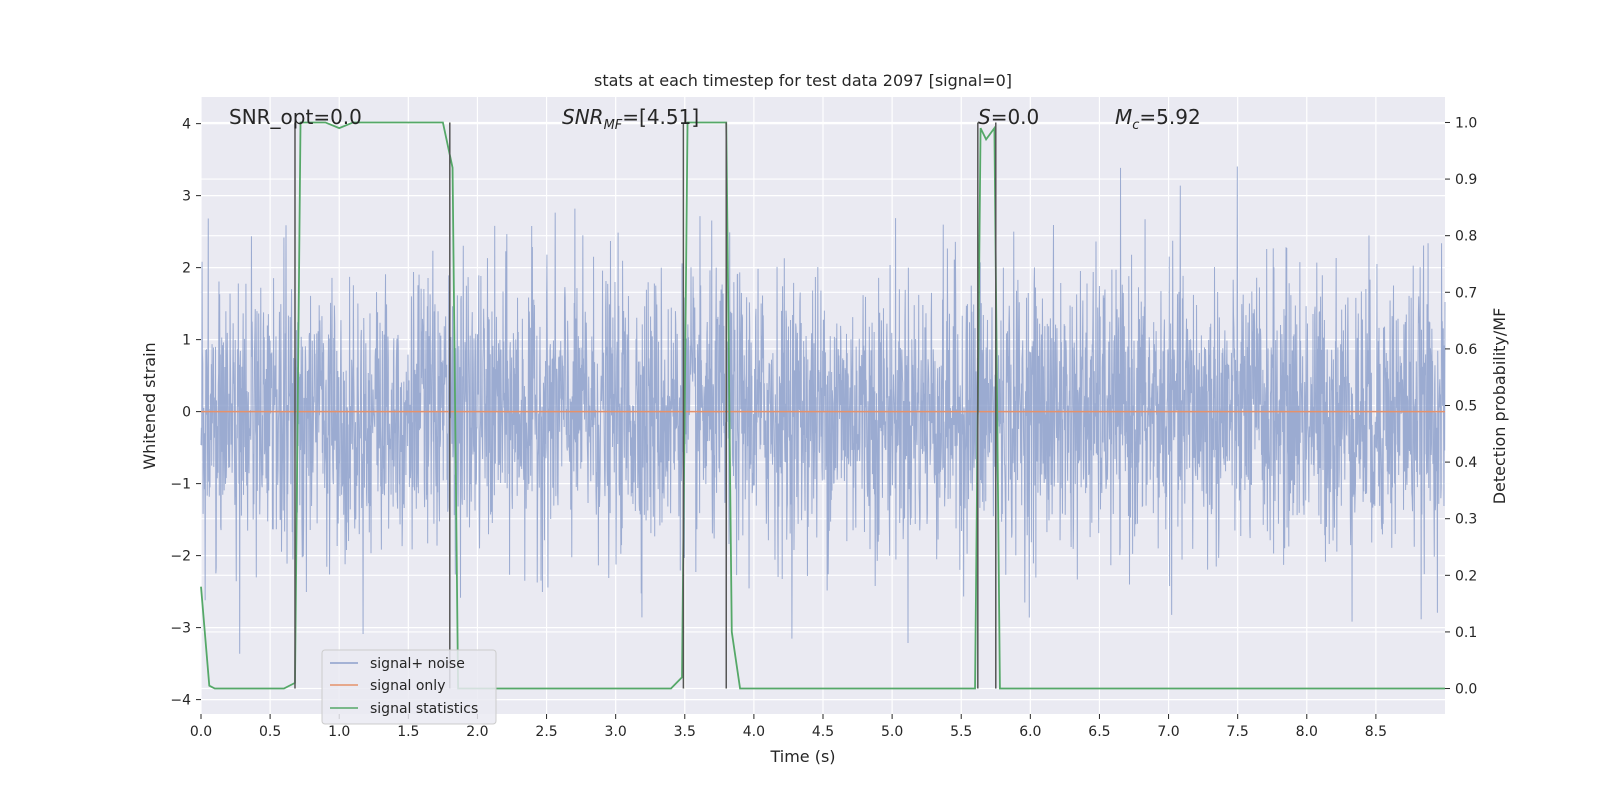 The image size is (1600, 800). I want to click on x-tick-label: 6.5, so click(1099, 732).